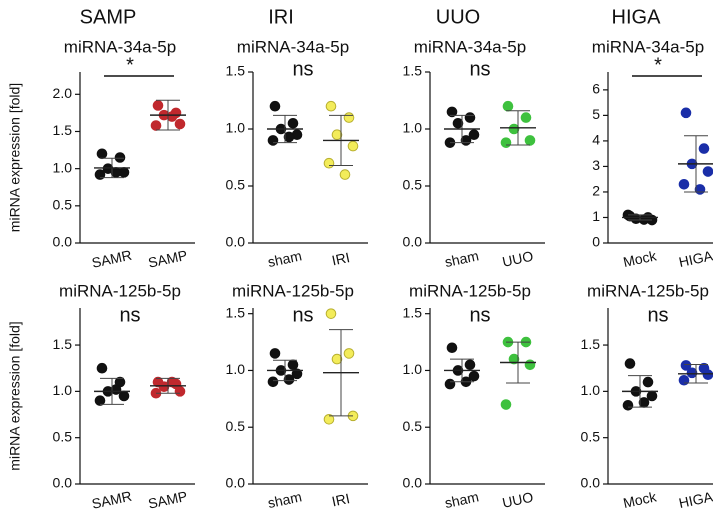  Describe the element at coordinates (458, 17) in the screenshot. I see `column-title: UUO` at that location.